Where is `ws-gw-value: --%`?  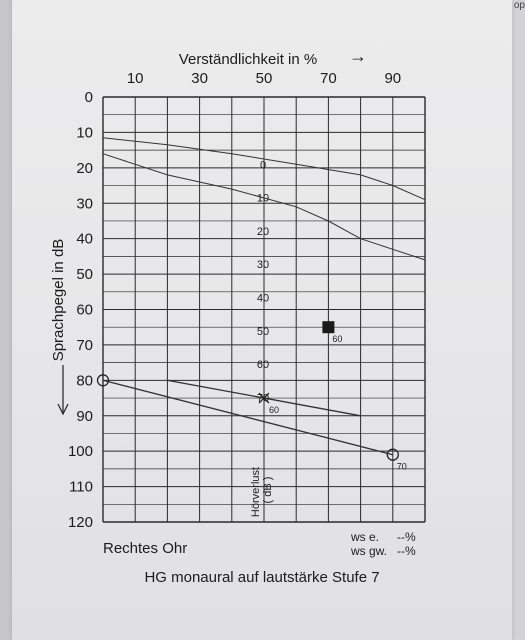 ws-gw-value: --% is located at coordinates (406, 551).